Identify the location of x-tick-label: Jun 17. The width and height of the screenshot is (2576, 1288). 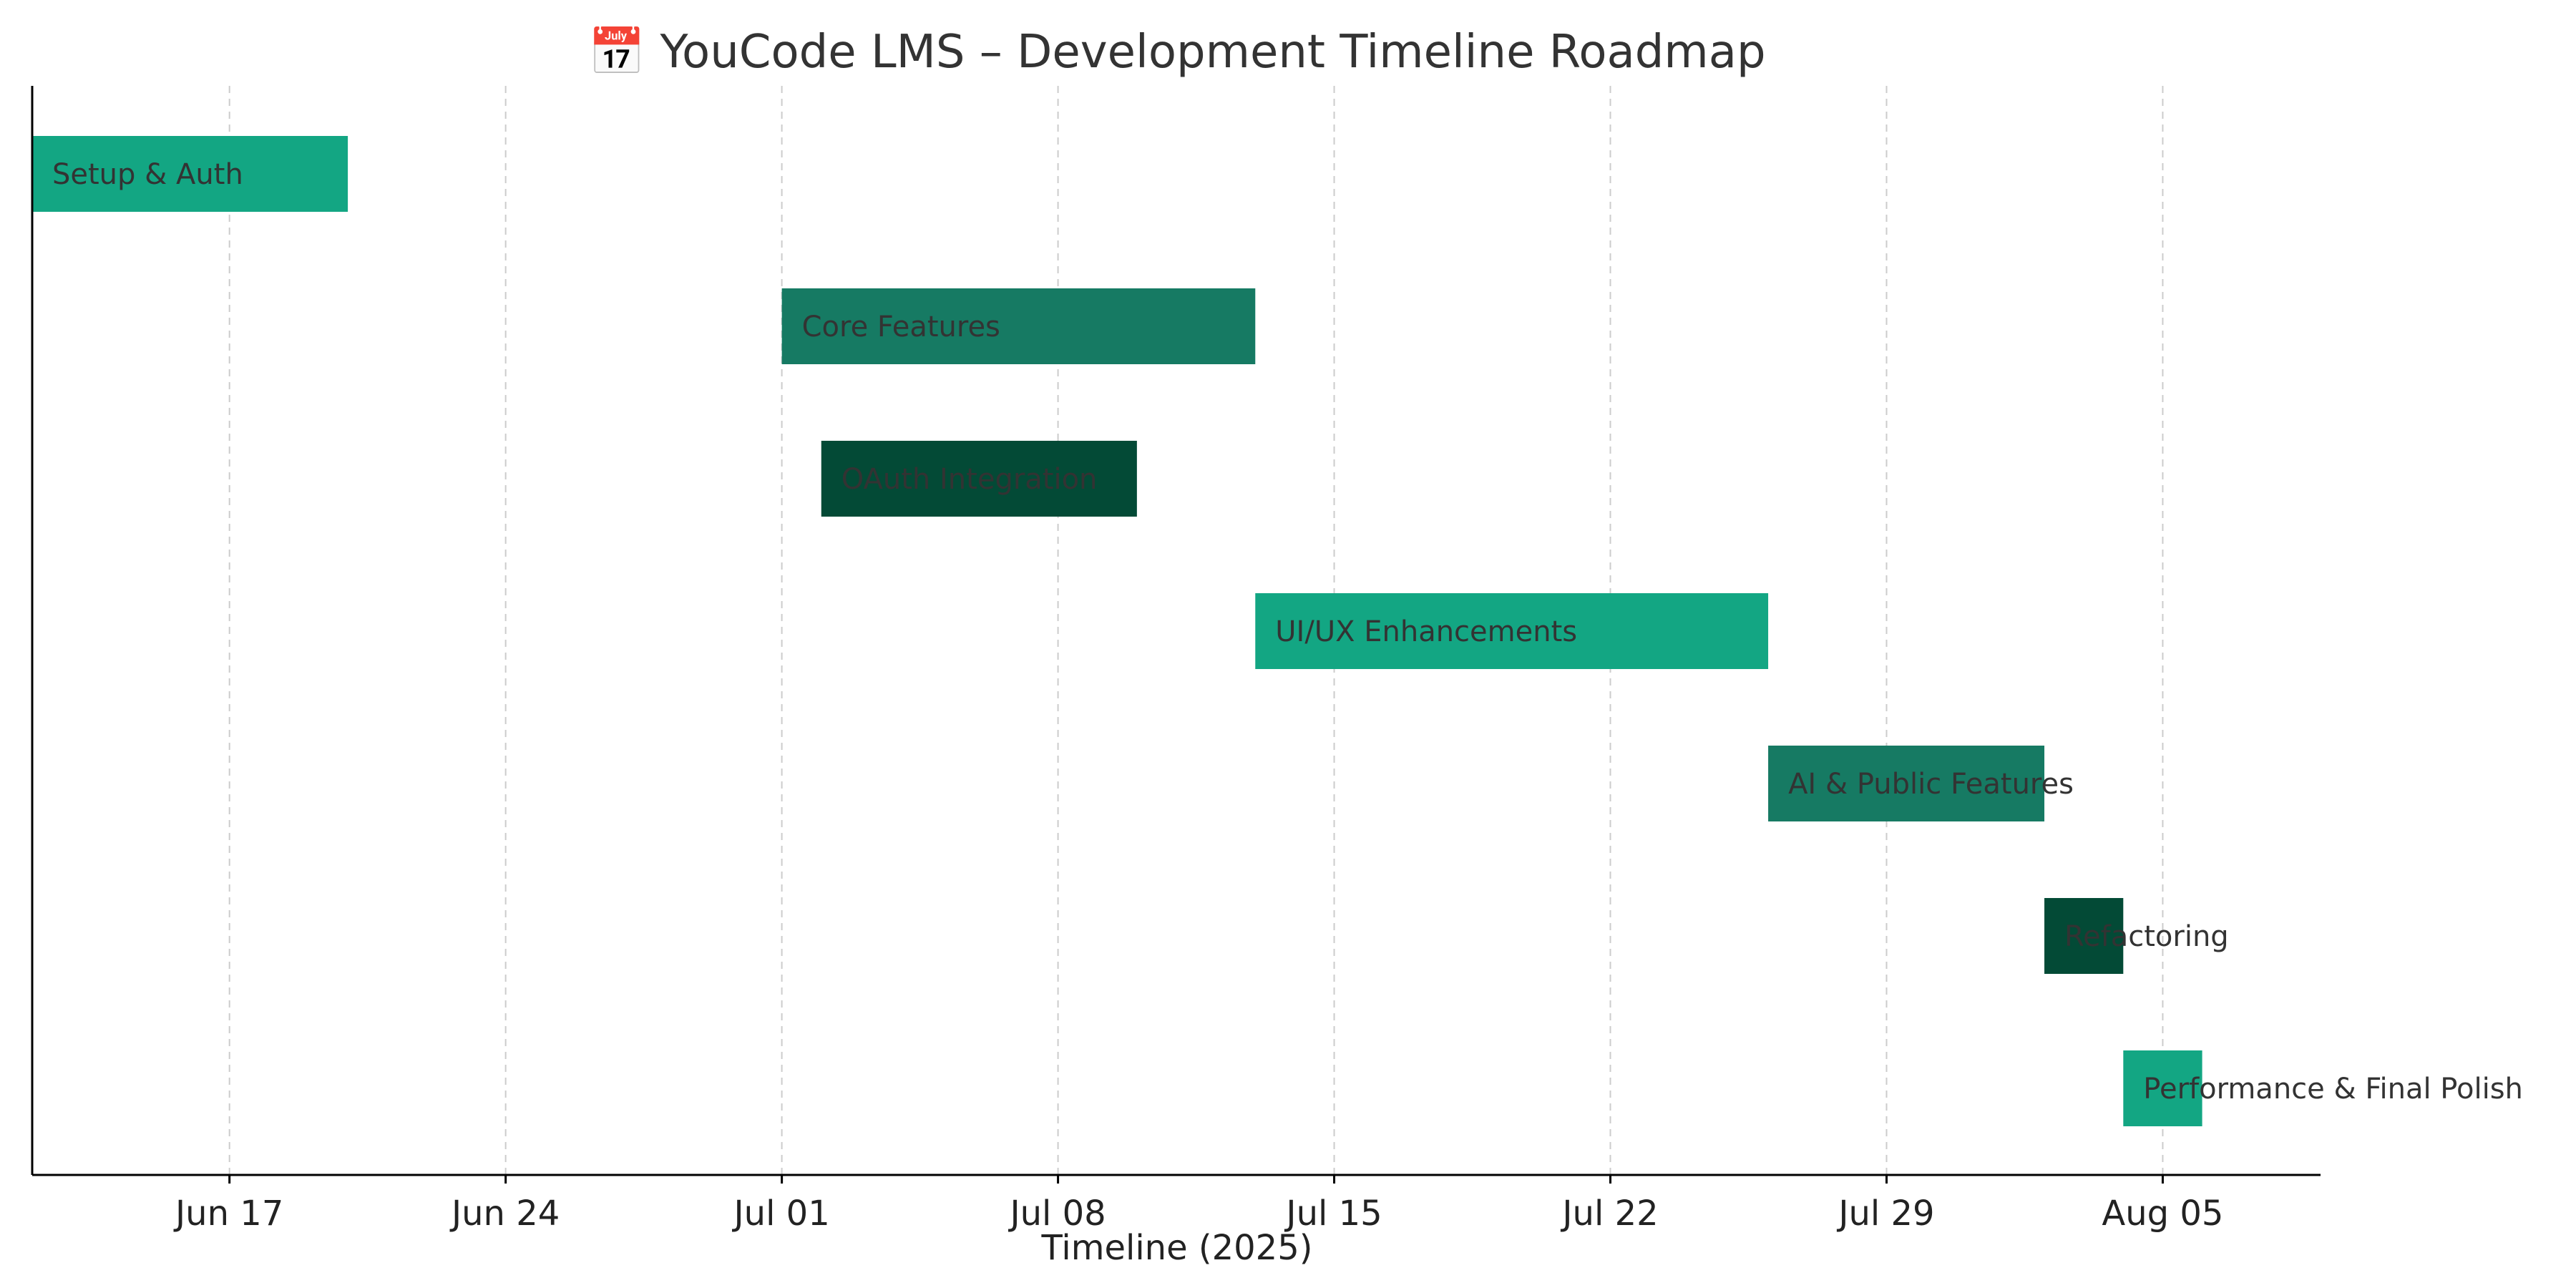
(228, 1214).